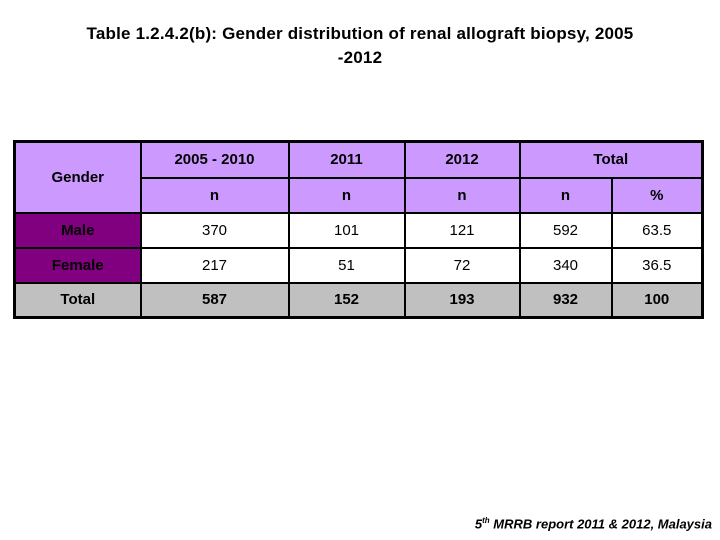 The width and height of the screenshot is (720, 540). I want to click on table-row-total: Total 587 152 193 932 100, so click(358, 300).